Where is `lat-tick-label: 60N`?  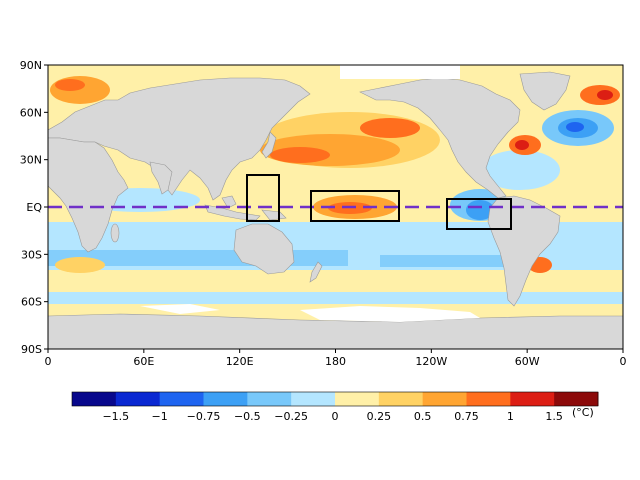 lat-tick-label: 60N is located at coordinates (31, 112).